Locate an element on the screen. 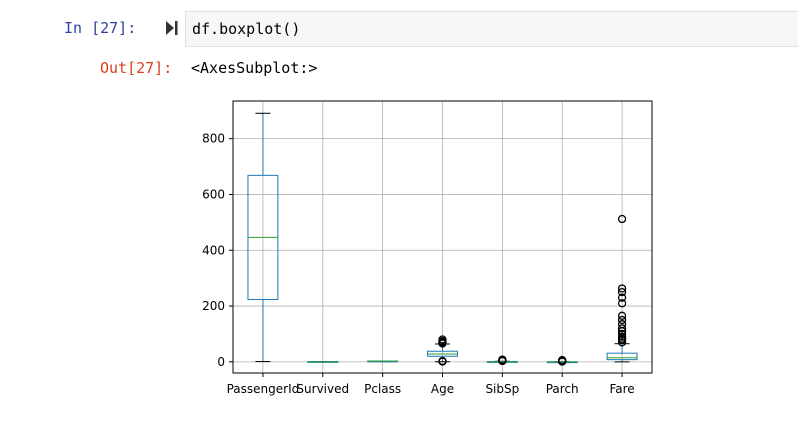 This screenshot has height=425, width=798. outlier-parch is located at coordinates (562, 360).